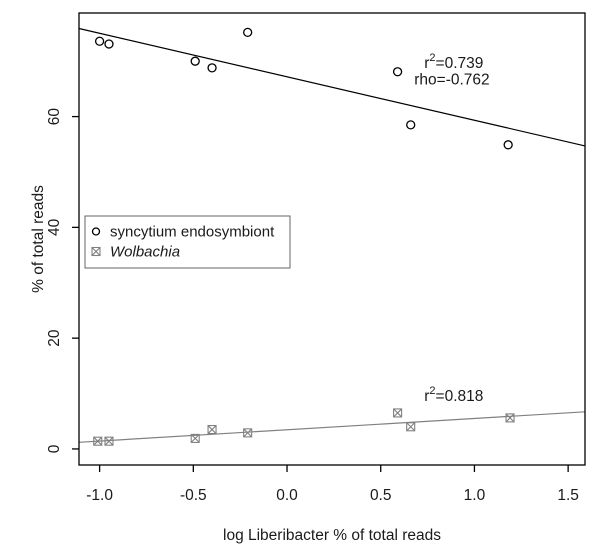 The width and height of the screenshot is (600, 551). What do you see at coordinates (453, 395) in the screenshot?
I see `annotation-gray-r2: r2=0.818` at bounding box center [453, 395].